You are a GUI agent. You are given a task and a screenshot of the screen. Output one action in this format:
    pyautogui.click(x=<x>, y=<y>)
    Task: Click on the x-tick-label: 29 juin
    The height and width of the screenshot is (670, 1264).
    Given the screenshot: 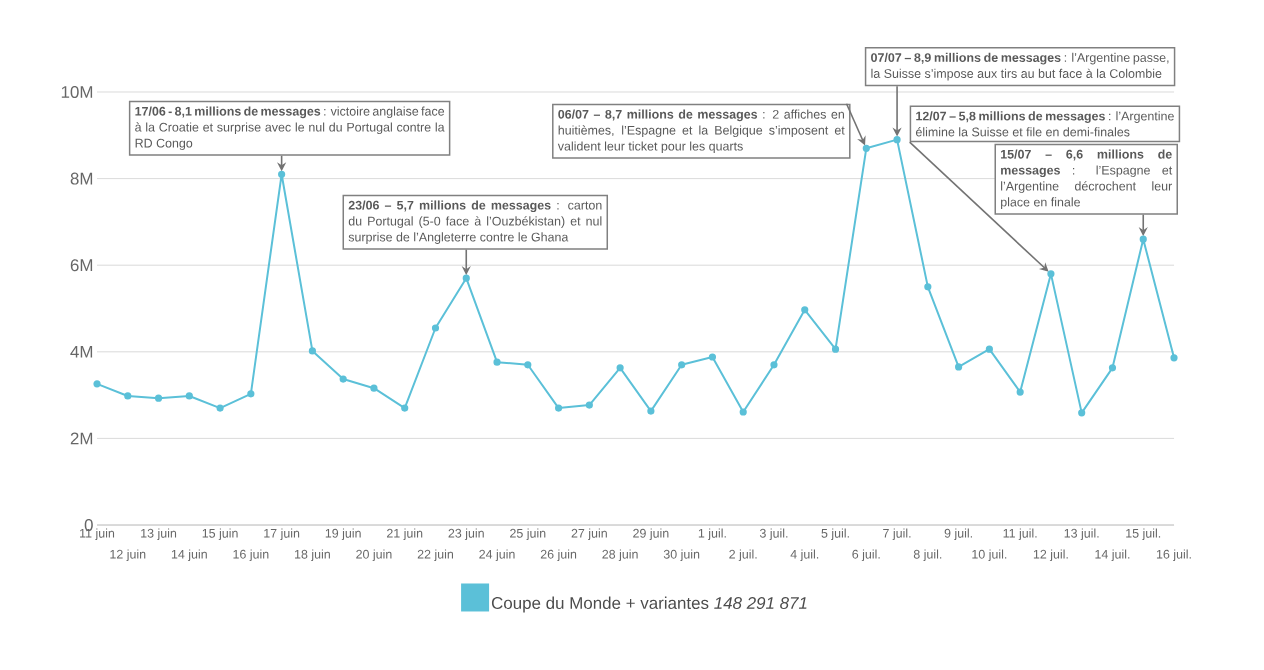 What is the action you would take?
    pyautogui.click(x=651, y=534)
    